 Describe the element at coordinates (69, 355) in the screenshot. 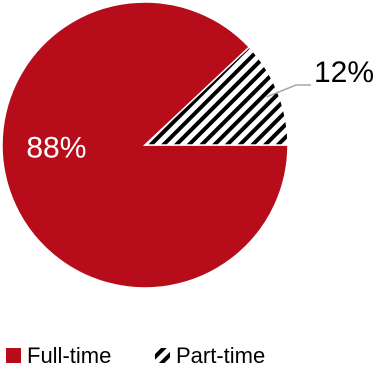

I see `legend-label-full-time: Full-time` at that location.